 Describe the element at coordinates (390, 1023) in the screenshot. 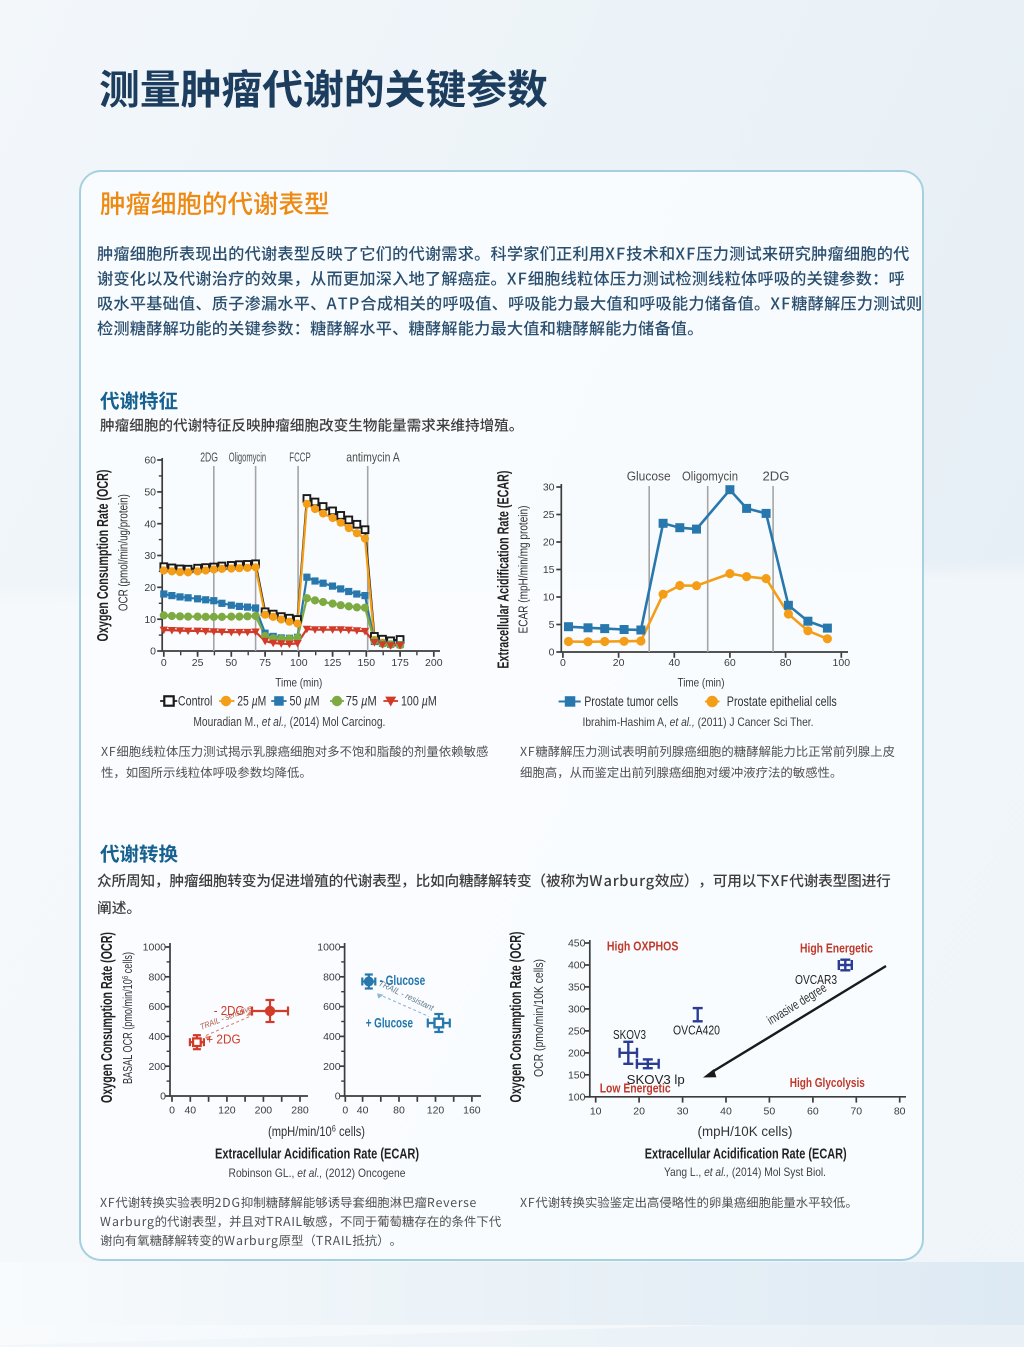

I see `svg-text: + Glucose` at that location.